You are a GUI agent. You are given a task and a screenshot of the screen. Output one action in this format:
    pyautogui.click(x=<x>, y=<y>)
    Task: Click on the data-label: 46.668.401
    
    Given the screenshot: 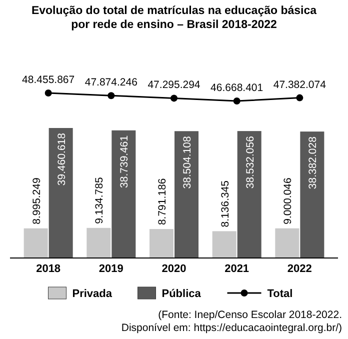 What is the action you would take?
    pyautogui.click(x=237, y=88)
    